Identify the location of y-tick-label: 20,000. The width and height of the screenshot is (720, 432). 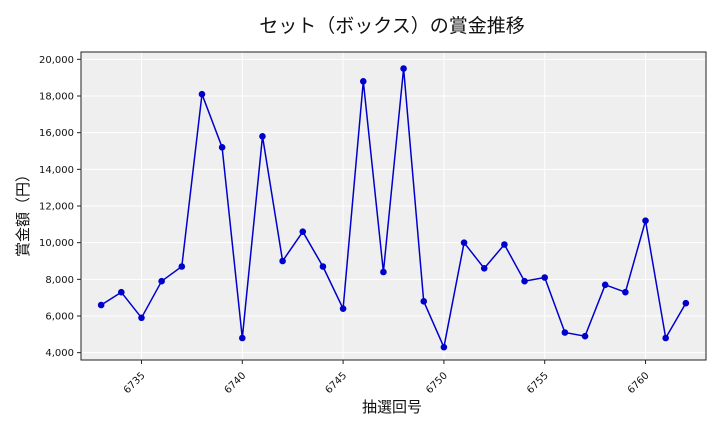
(56, 60).